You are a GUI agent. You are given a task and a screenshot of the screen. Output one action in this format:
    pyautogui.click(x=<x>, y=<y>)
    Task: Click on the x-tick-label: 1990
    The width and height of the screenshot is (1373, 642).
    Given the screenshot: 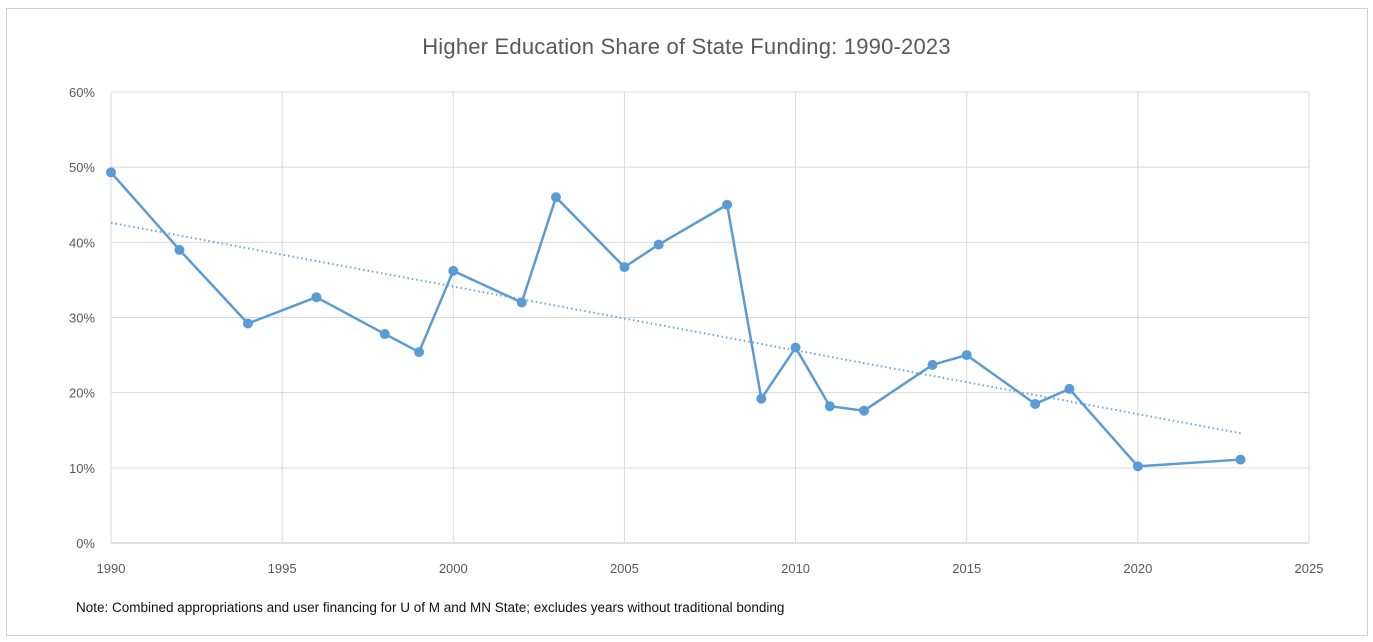 What is the action you would take?
    pyautogui.click(x=111, y=568)
    